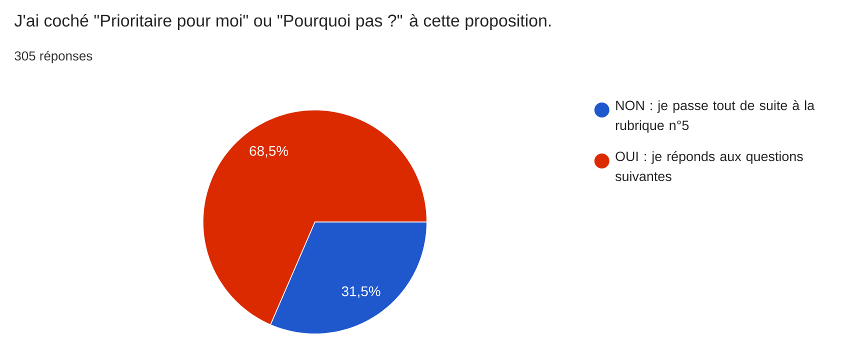 The width and height of the screenshot is (847, 344). Describe the element at coordinates (282, 22) in the screenshot. I see `chart-title: J'ai coché "Prioritaire pour moi" ou "Pourquoi pas ?" à cette proposition.` at that location.